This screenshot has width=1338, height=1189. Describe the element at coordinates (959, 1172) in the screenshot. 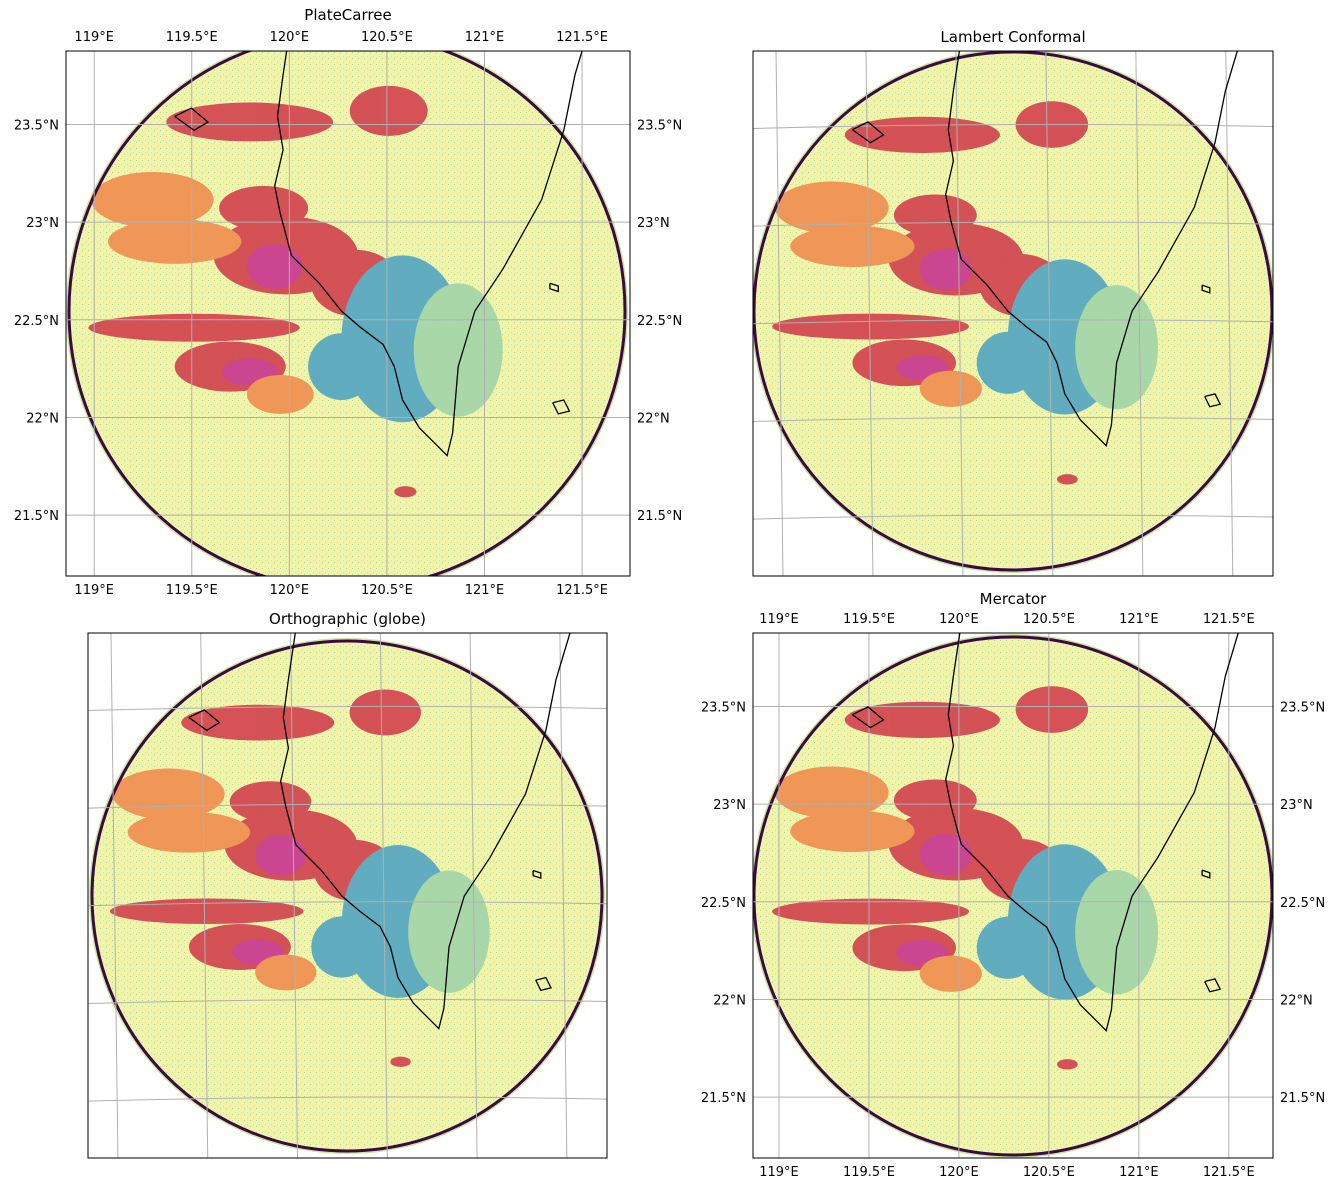

I see `lon-tick-label-bottom: 120°E` at that location.